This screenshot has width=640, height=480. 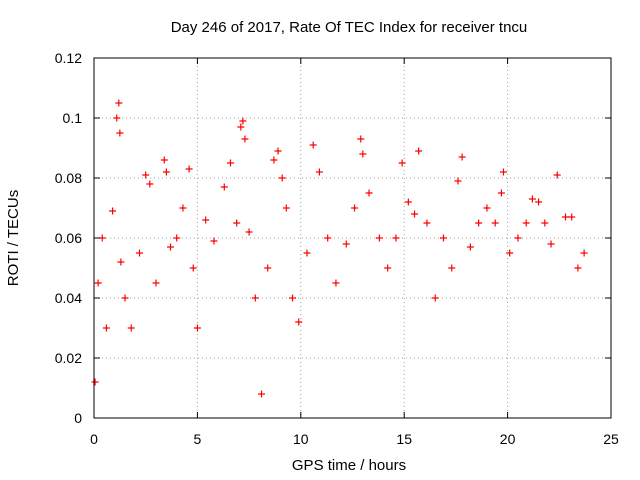 What do you see at coordinates (349, 465) in the screenshot?
I see `x-axis-label: GPS time / hours` at bounding box center [349, 465].